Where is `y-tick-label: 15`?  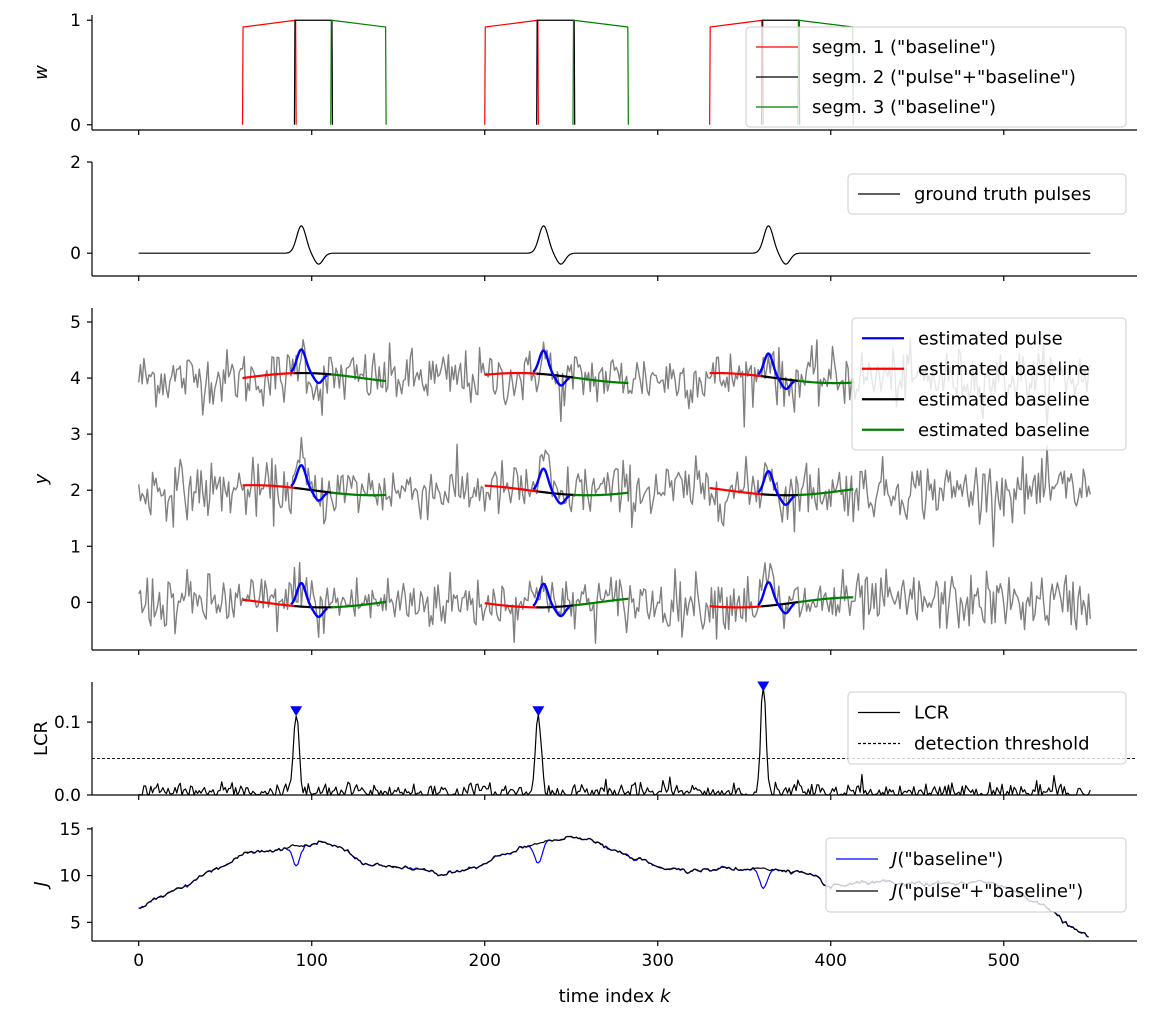 y-tick-label: 15 is located at coordinates (70, 830).